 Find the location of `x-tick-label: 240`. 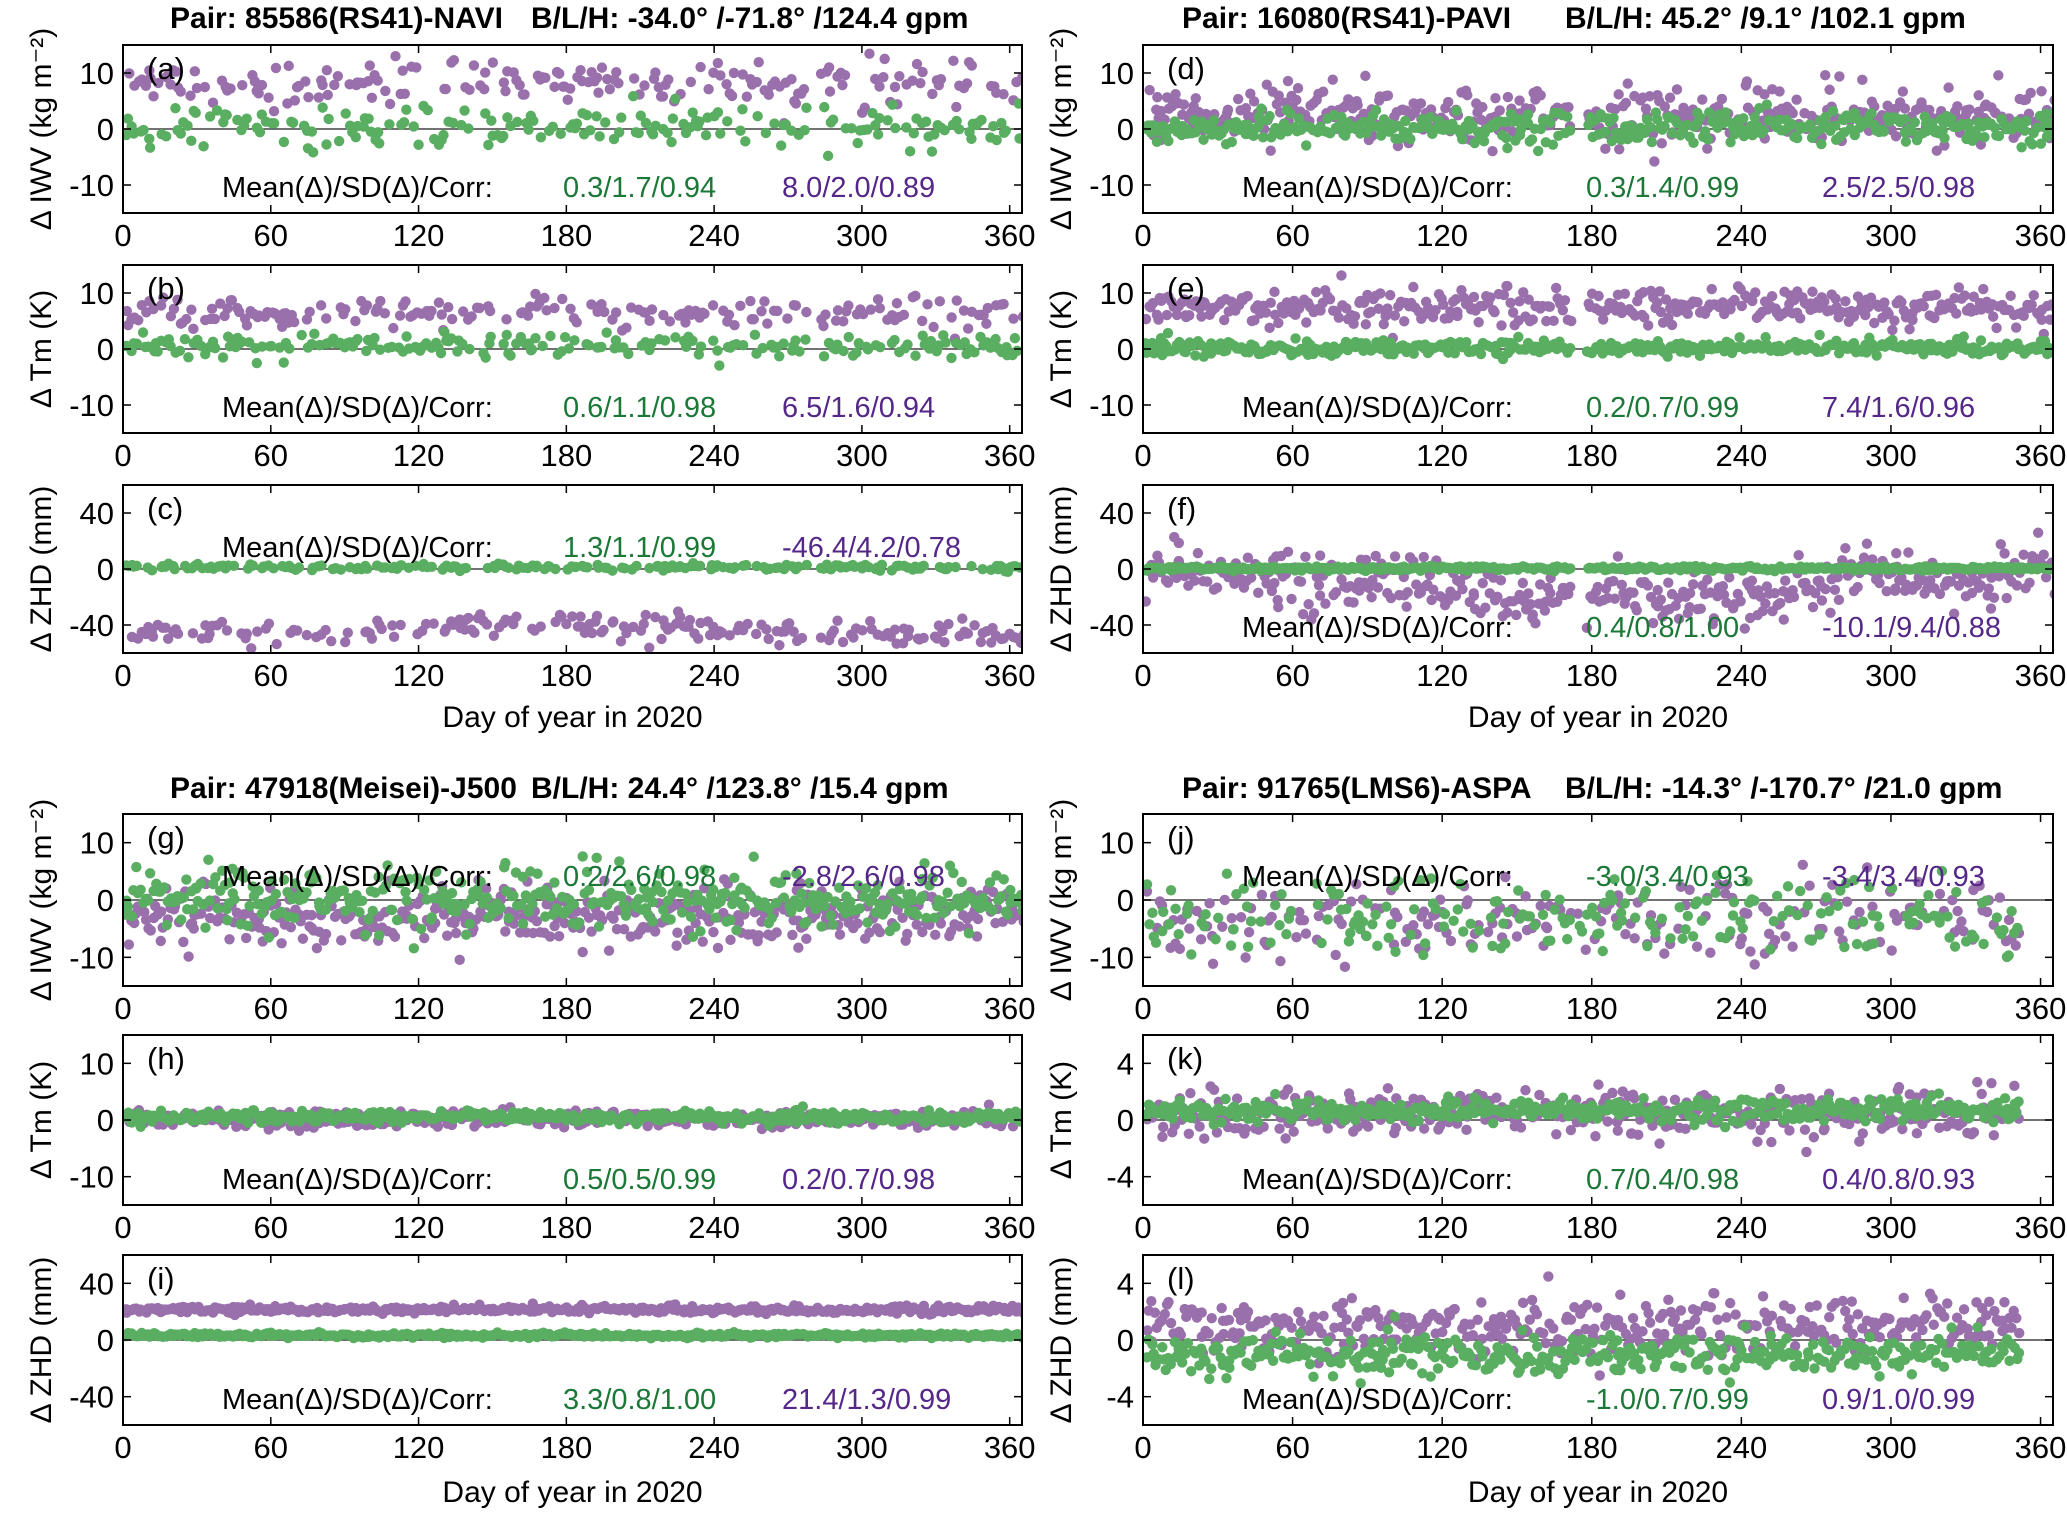

x-tick-label: 240 is located at coordinates (714, 675).